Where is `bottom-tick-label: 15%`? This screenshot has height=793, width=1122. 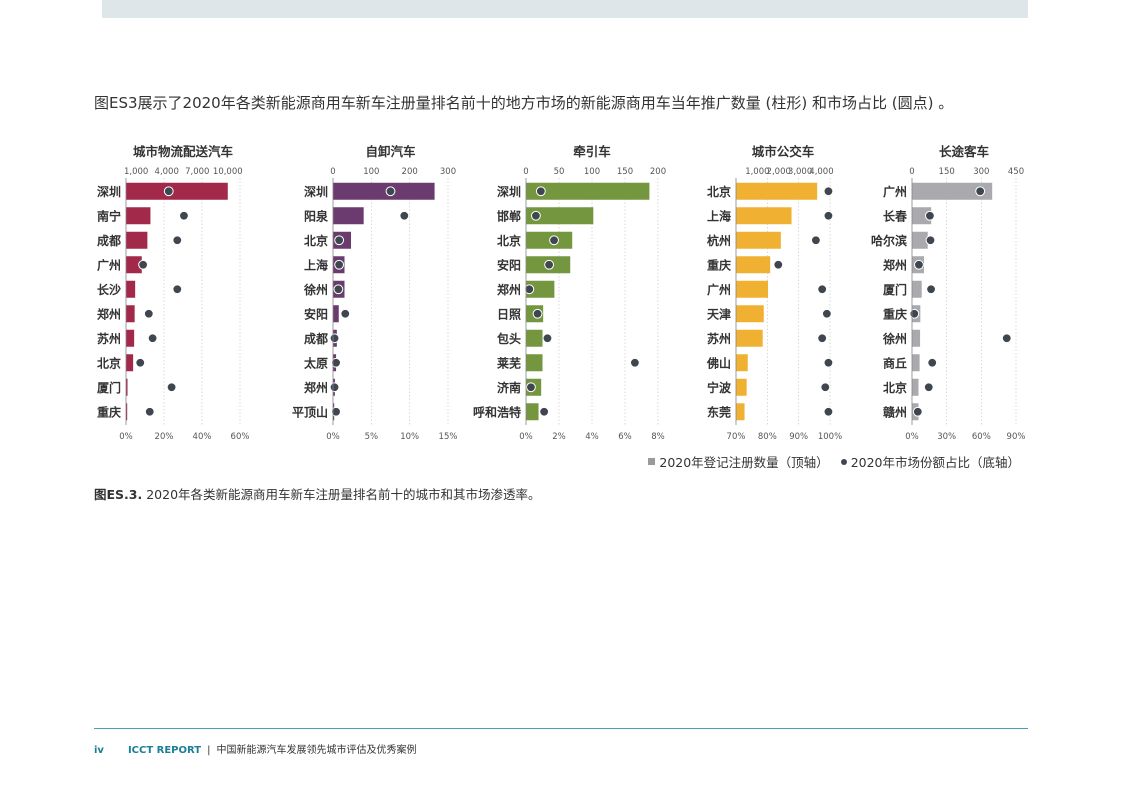
bottom-tick-label: 15% is located at coordinates (448, 437).